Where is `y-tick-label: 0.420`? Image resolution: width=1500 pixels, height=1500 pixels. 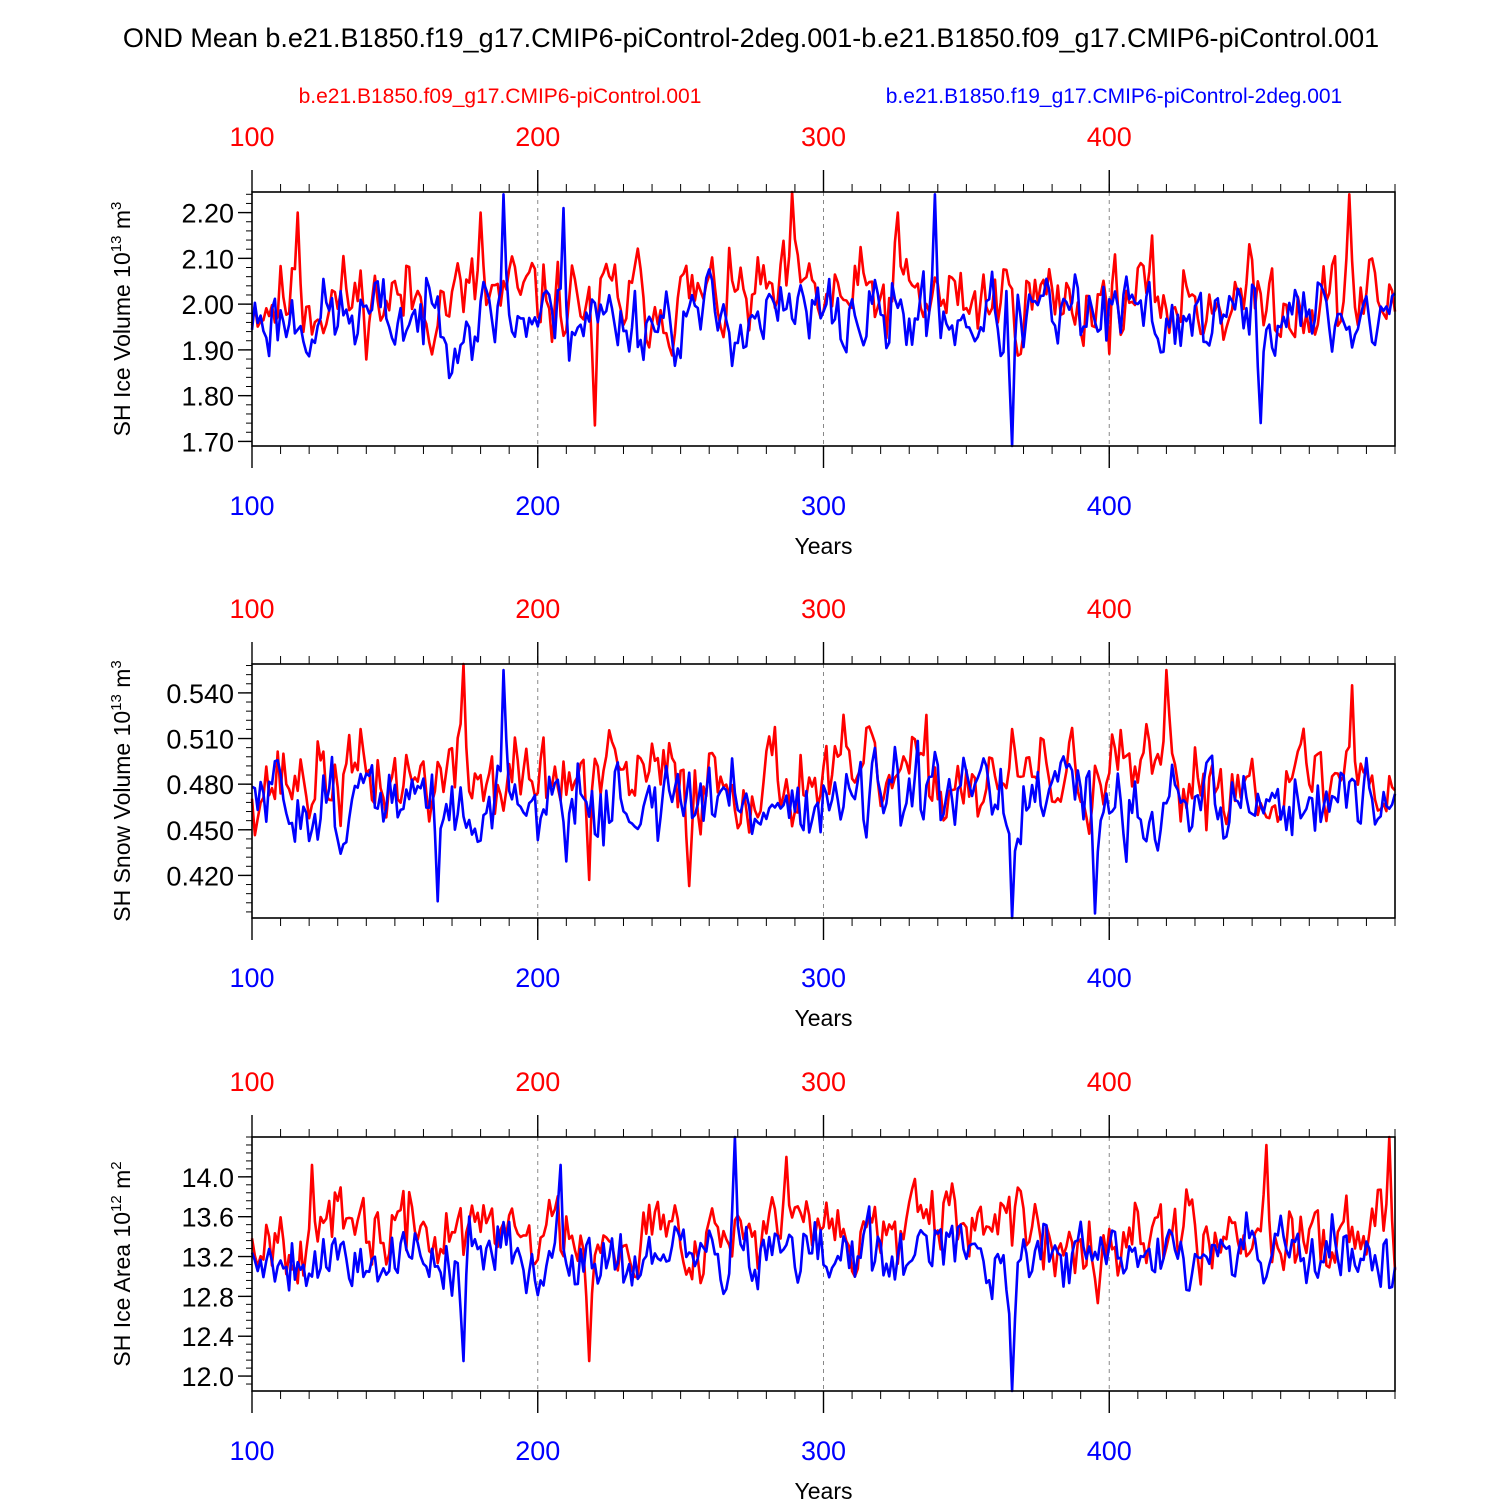 y-tick-label: 0.420 is located at coordinates (200, 876).